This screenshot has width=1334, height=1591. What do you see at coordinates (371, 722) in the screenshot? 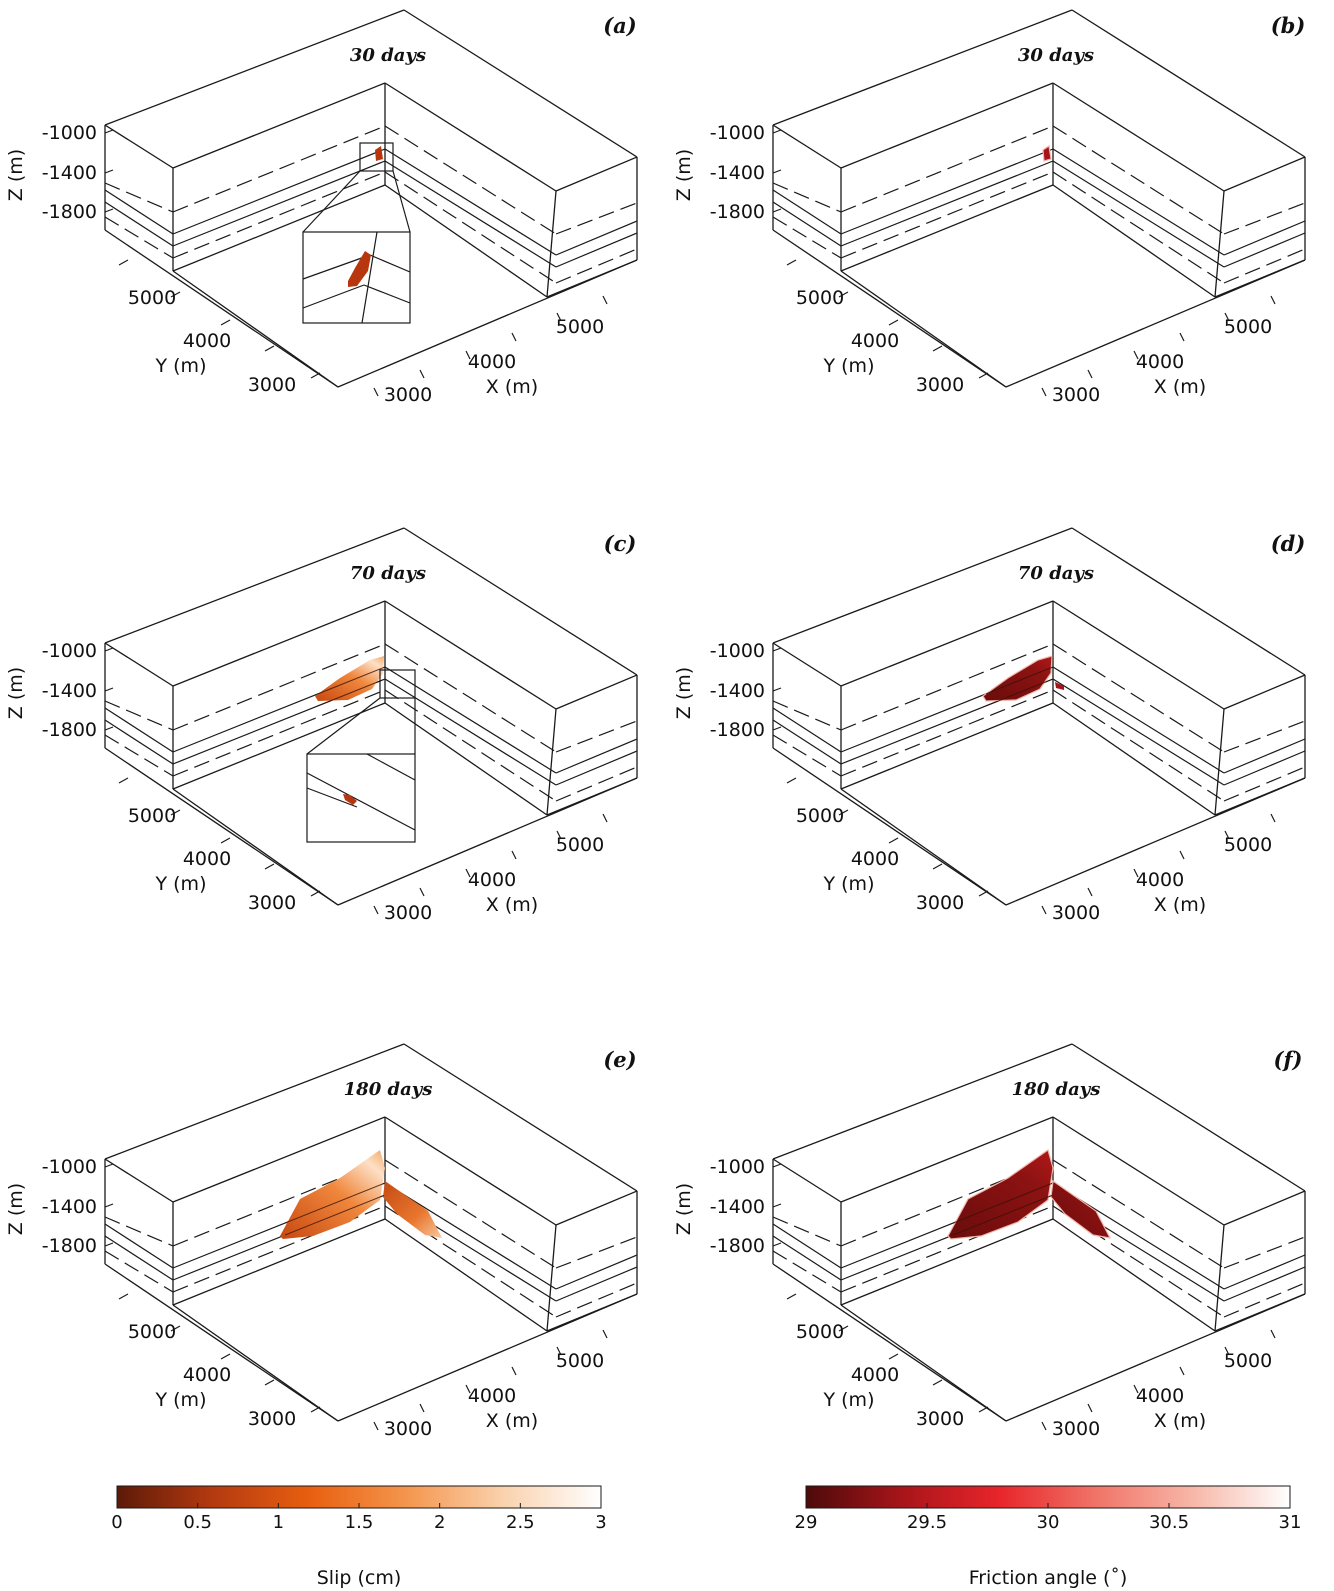
I see `formation-layers` at bounding box center [371, 722].